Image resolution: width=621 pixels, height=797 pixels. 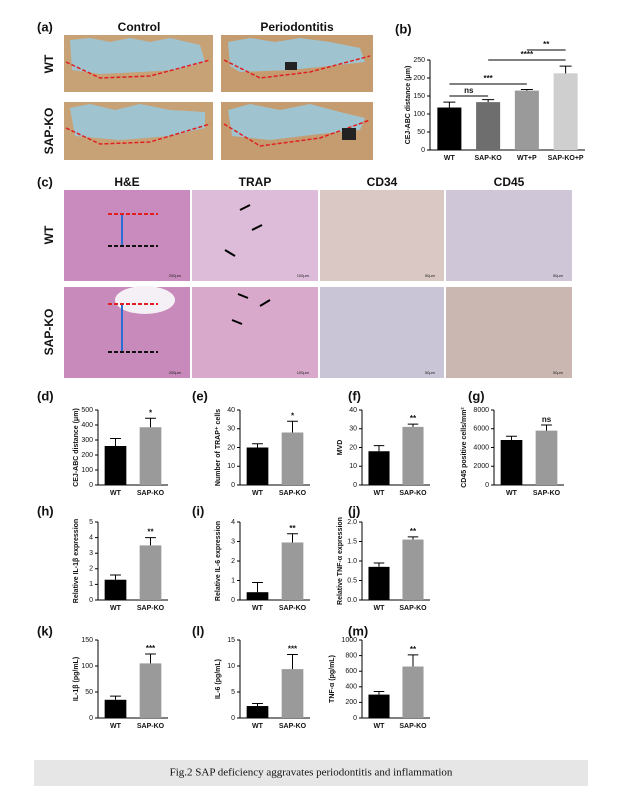 I want to click on panel-label: (f), so click(x=354, y=395).